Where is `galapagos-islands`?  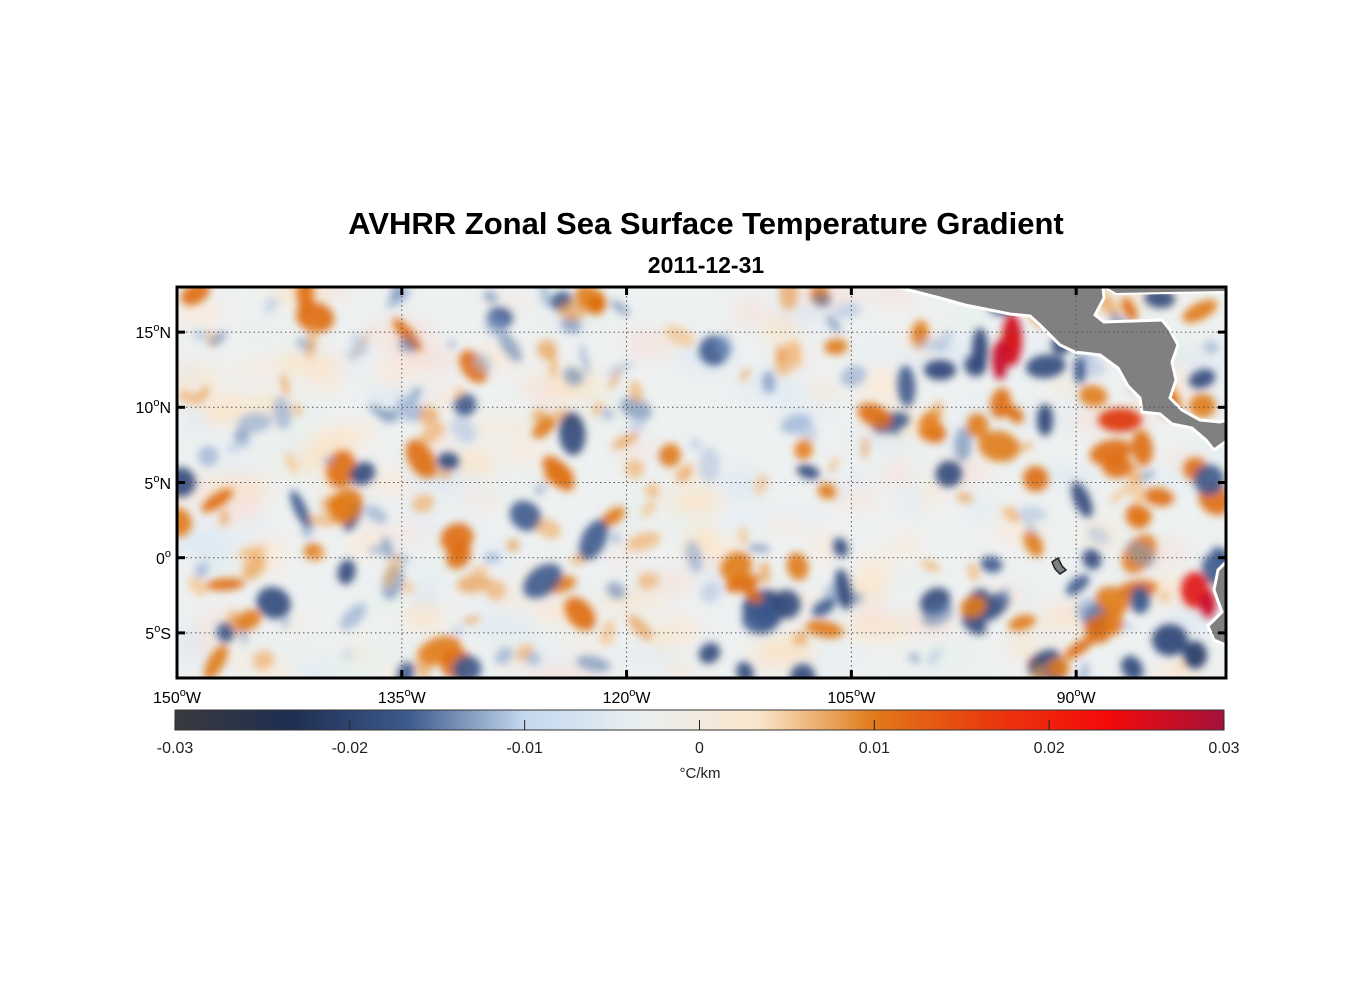 galapagos-islands is located at coordinates (1059, 565).